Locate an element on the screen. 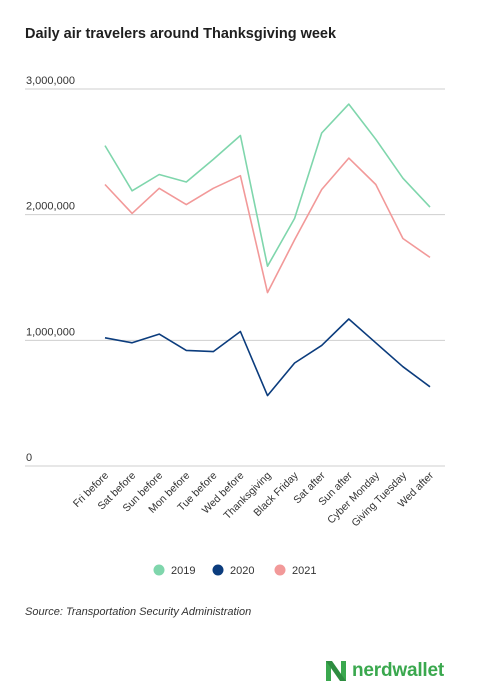 This screenshot has height=697, width=480. y-tick-label: 0 is located at coordinates (29, 458).